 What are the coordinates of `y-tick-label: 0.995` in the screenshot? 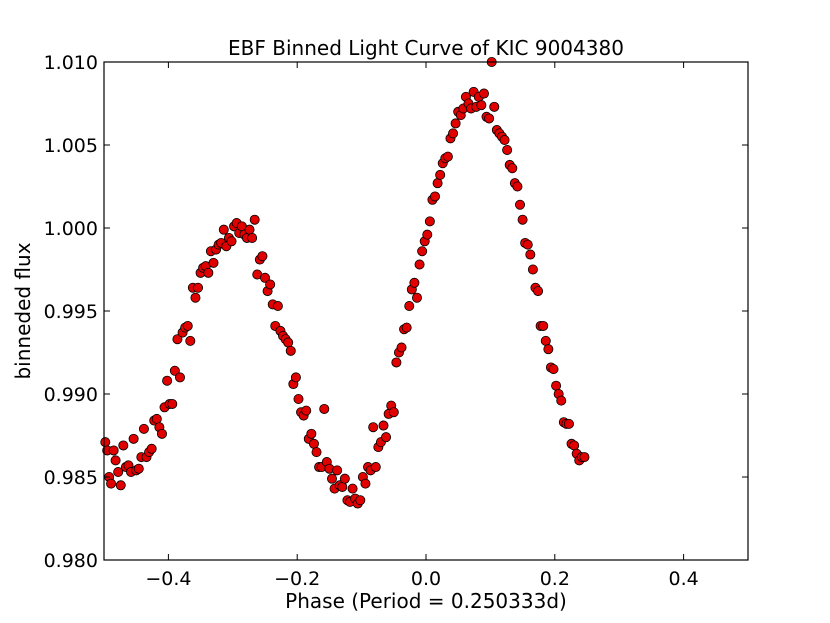 It's located at (71, 312).